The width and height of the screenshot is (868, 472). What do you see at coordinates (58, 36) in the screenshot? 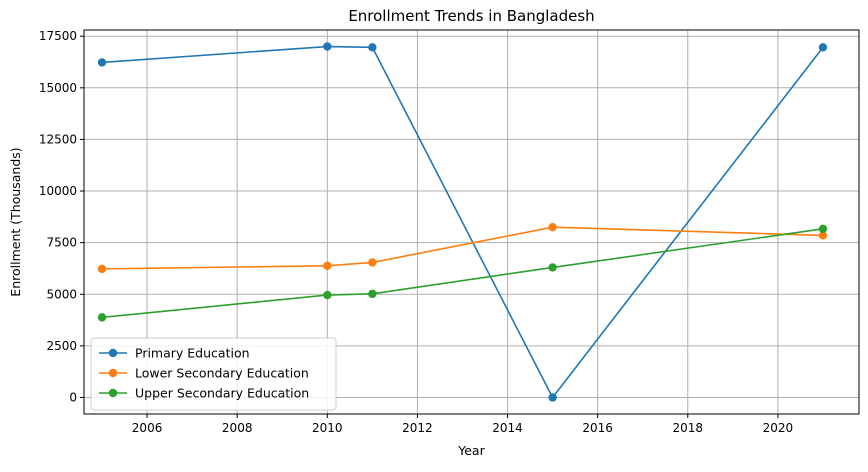
I see `y-tick-label: 17500` at bounding box center [58, 36].